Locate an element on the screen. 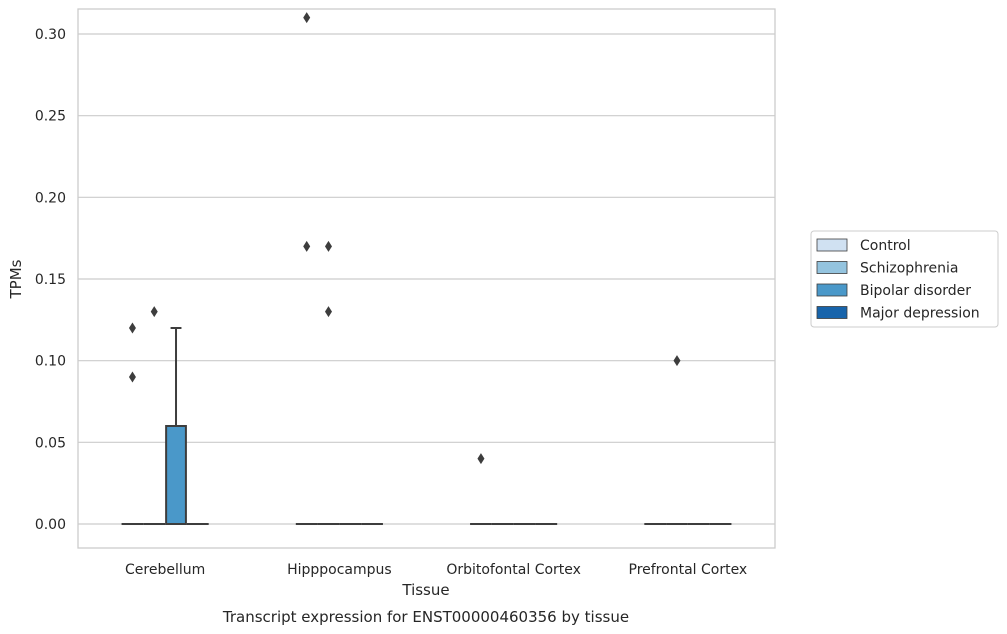 This screenshot has width=1007, height=634. x-tick-label-3: Prefrontal Cortex is located at coordinates (688, 570).